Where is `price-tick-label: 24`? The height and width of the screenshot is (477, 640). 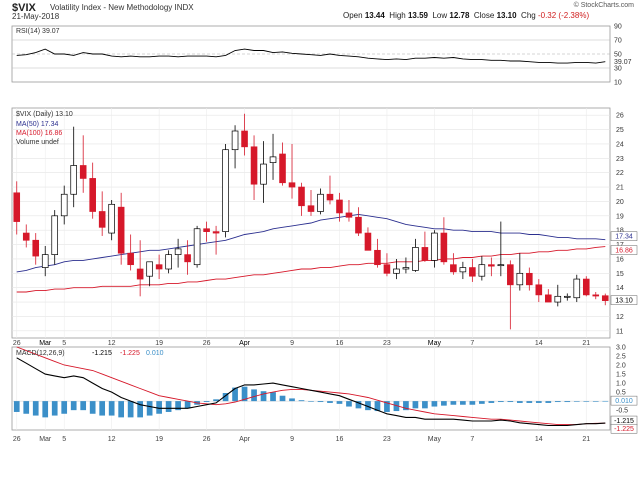 price-tick-label: 24 is located at coordinates (620, 144).